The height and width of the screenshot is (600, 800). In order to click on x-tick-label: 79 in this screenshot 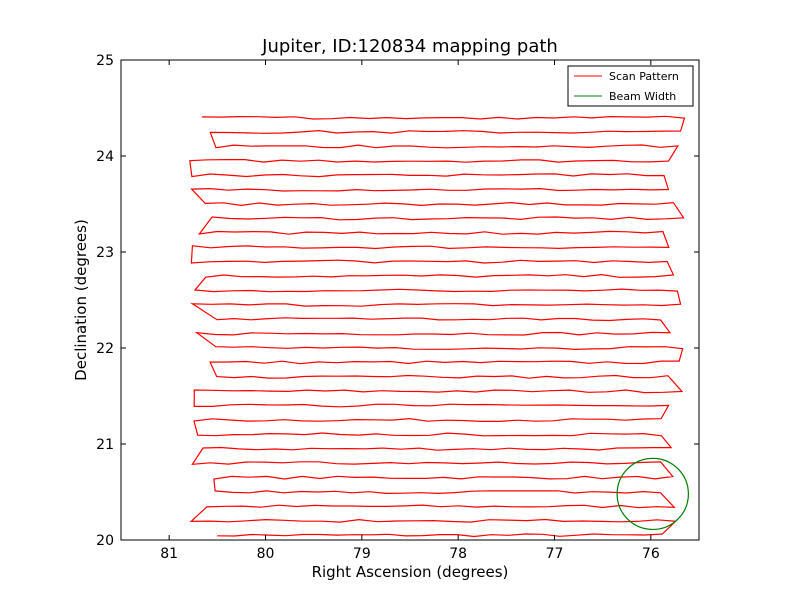, I will do `click(362, 554)`.